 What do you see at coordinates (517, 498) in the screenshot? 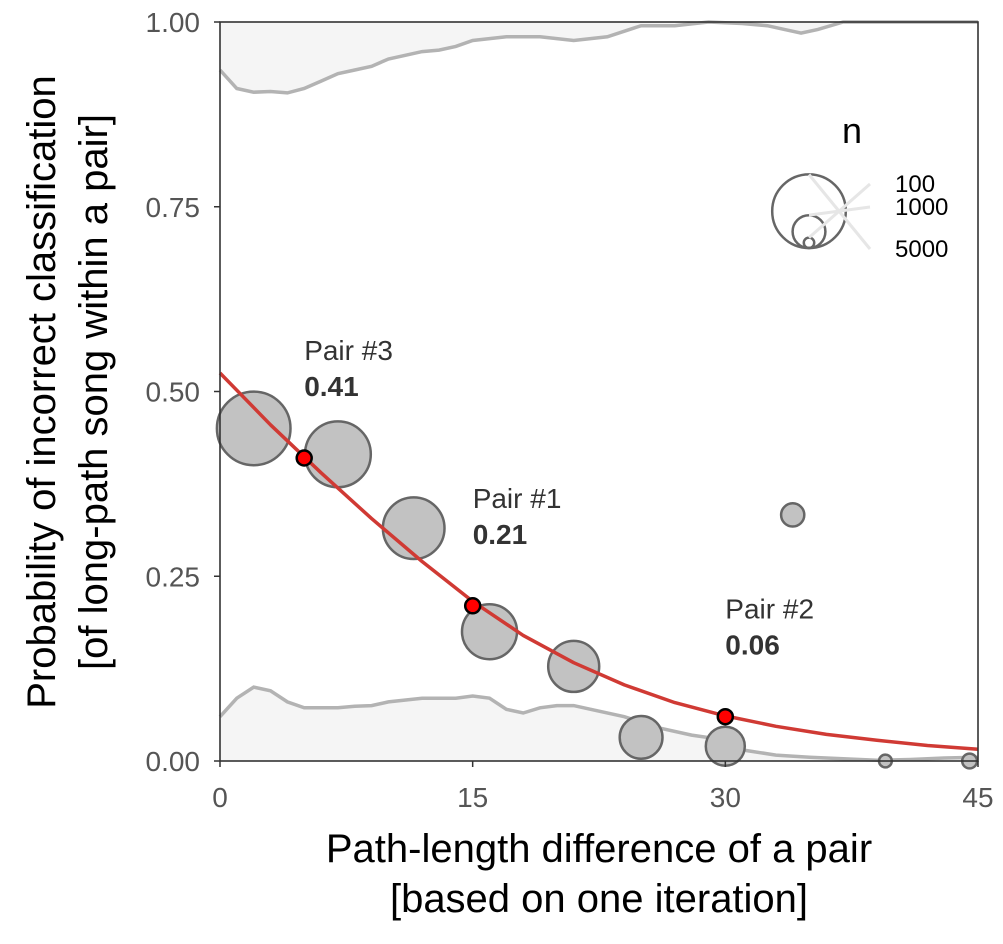
I see `pair-label-2: Pair #1` at bounding box center [517, 498].